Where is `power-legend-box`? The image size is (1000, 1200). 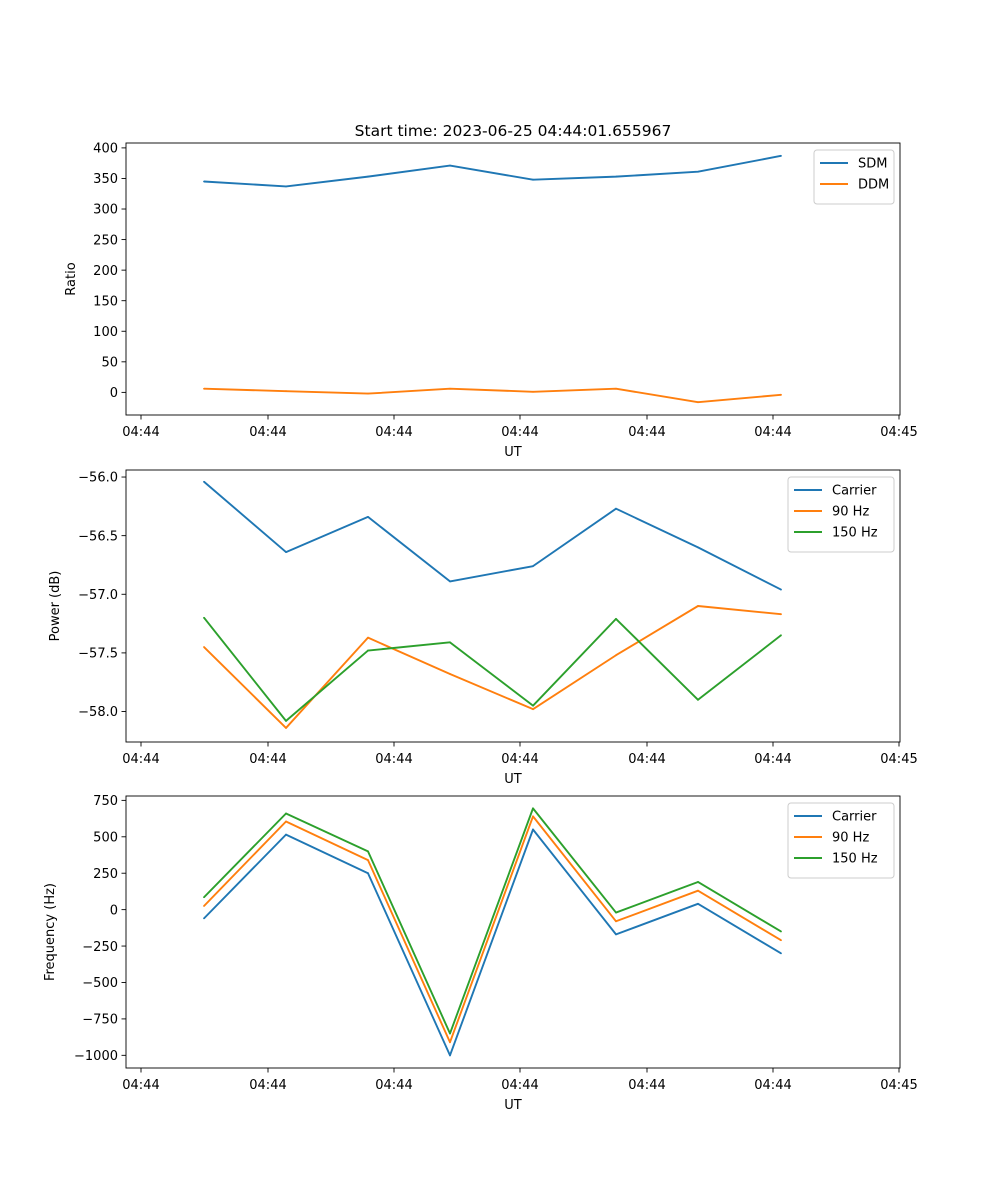
power-legend-box is located at coordinates (841, 514).